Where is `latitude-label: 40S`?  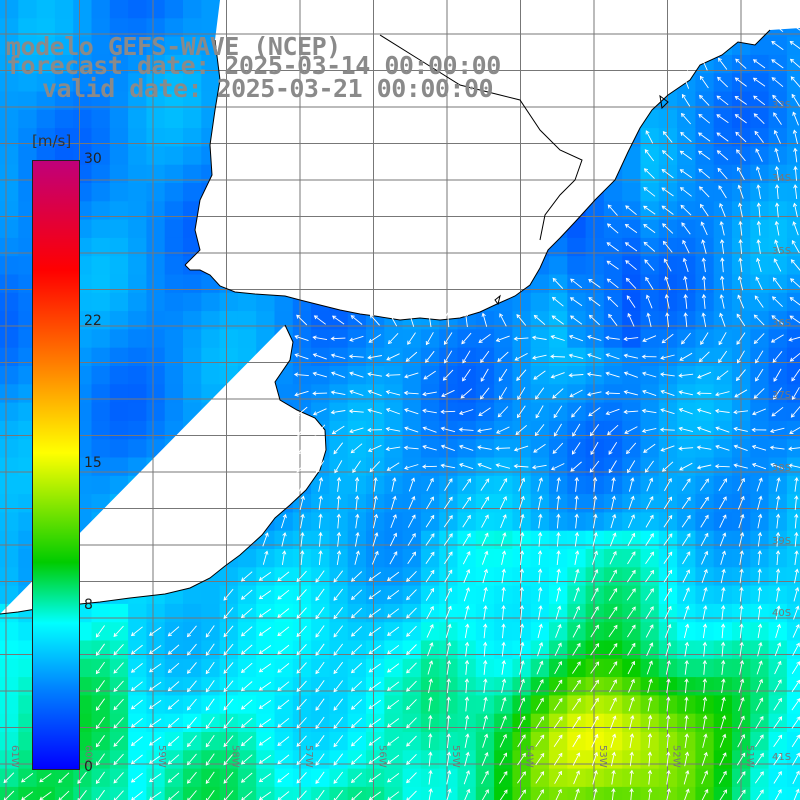 latitude-label: 40S is located at coordinates (781, 613).